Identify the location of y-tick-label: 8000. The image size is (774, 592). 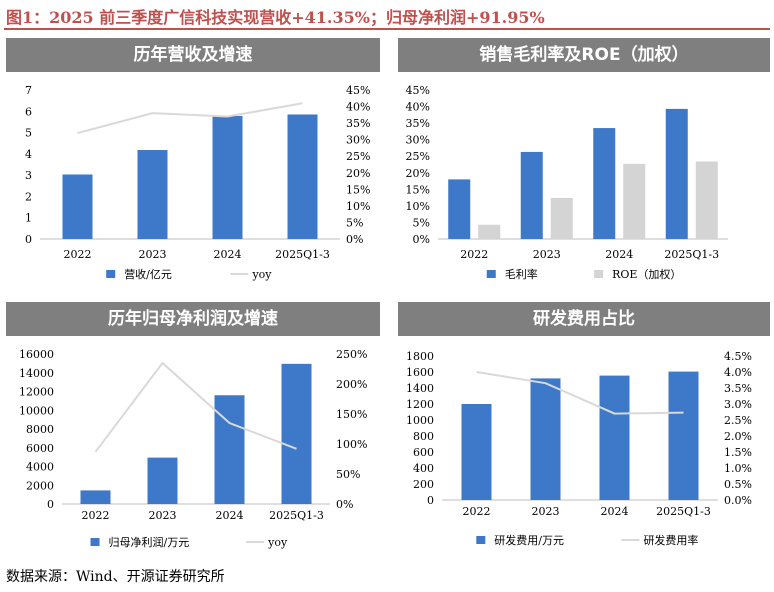
(40, 429).